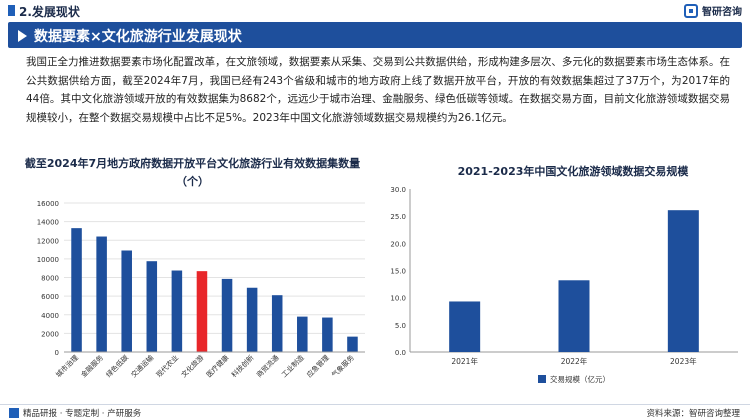 Image resolution: width=750 pixels, height=420 pixels. What do you see at coordinates (398, 190) in the screenshot?
I see `chart2-y-tick-label: 30.0` at bounding box center [398, 190].